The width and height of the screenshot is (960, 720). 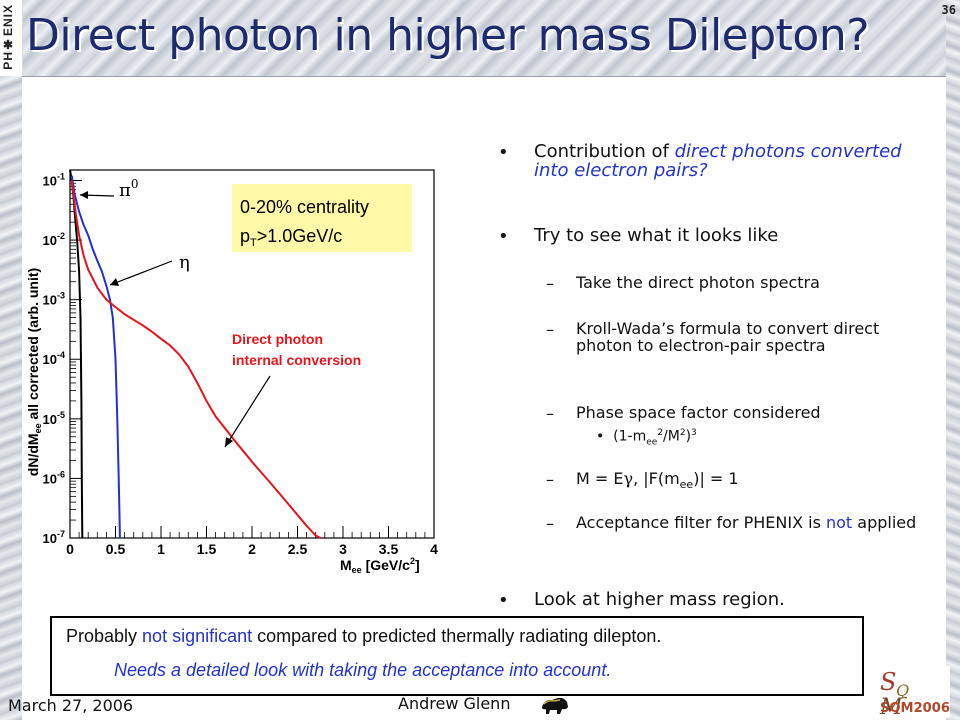 What do you see at coordinates (454, 703) in the screenshot?
I see `footer-author: Andrew Glenn` at bounding box center [454, 703].